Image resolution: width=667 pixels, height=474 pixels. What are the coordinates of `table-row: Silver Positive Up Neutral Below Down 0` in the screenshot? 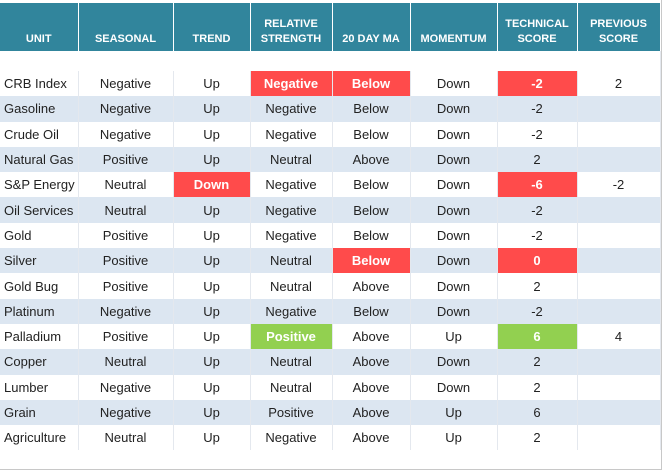 It's located at (330, 261).